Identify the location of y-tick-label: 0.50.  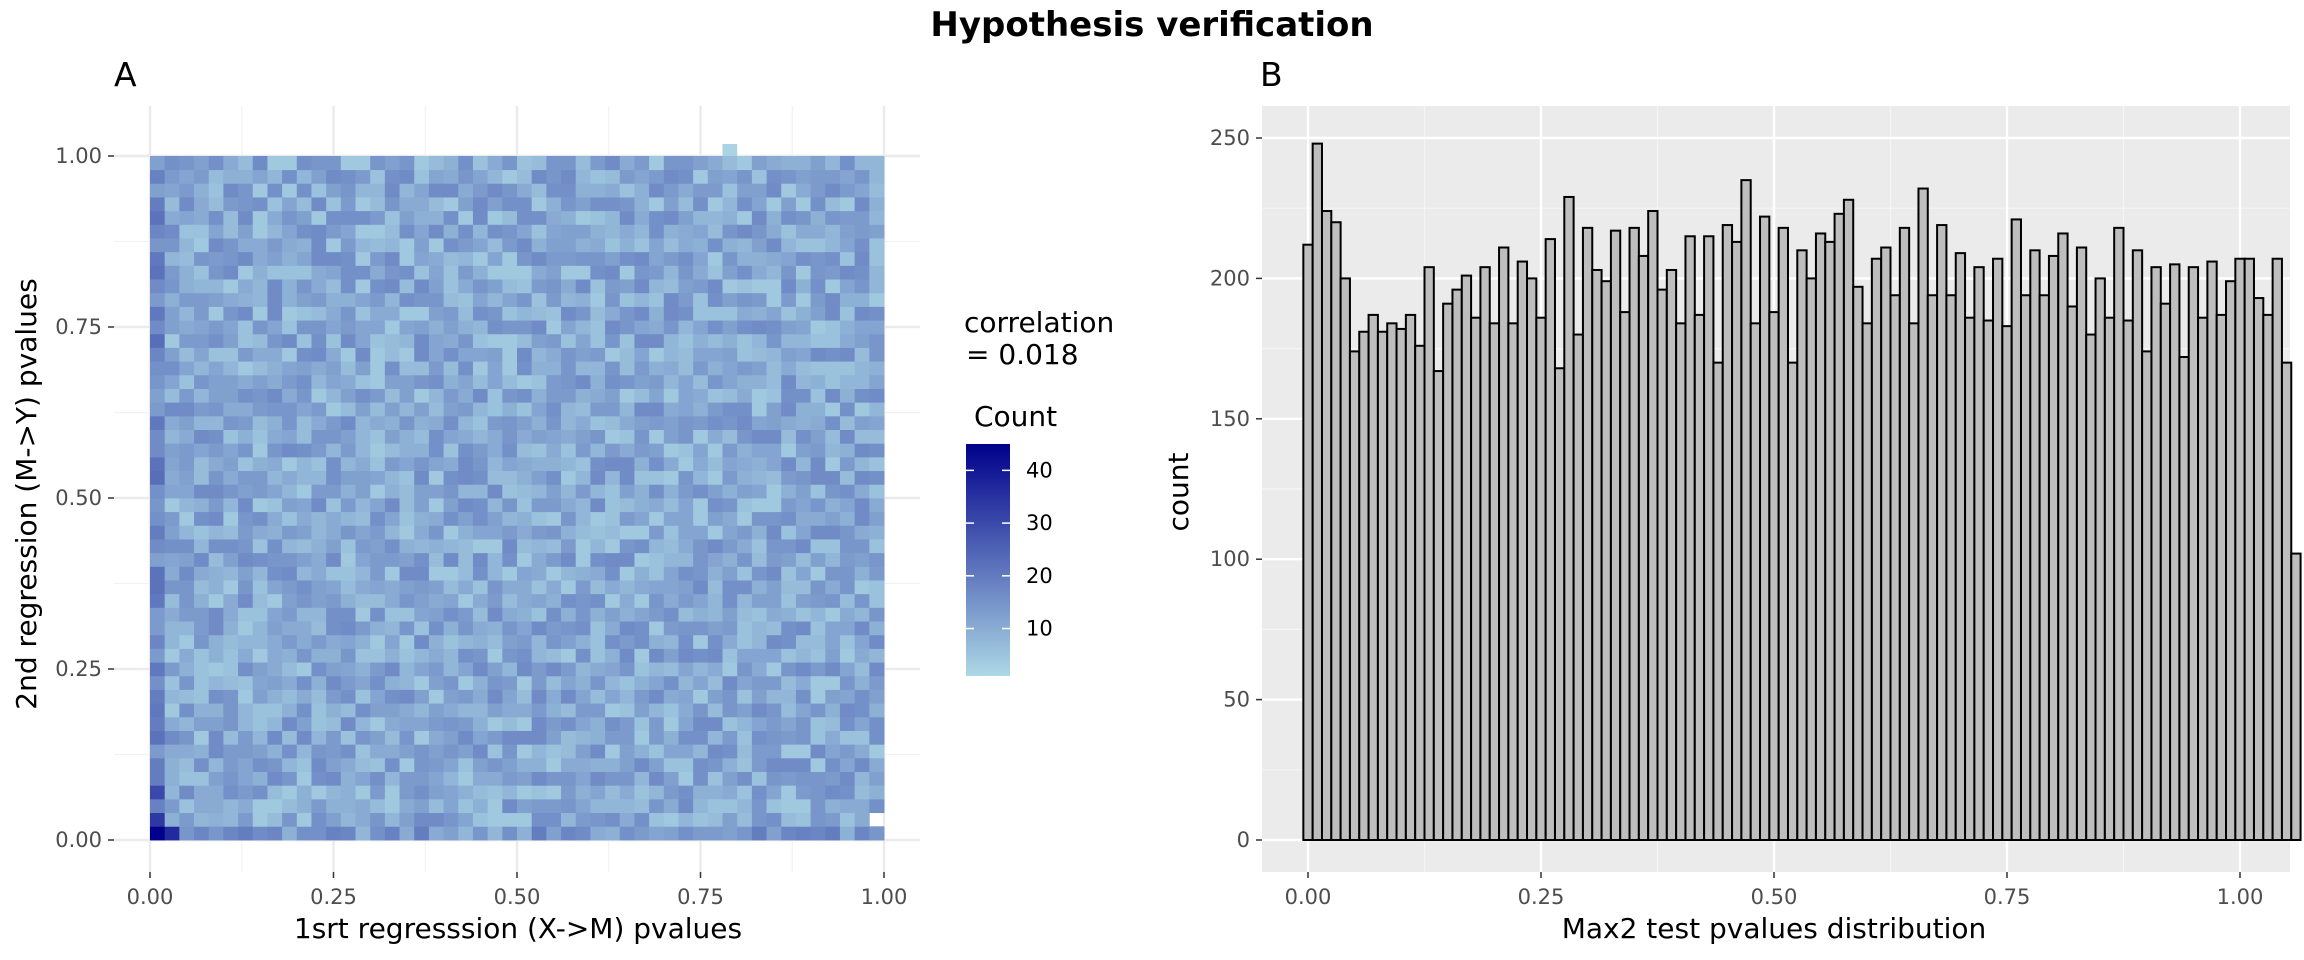
(78, 498).